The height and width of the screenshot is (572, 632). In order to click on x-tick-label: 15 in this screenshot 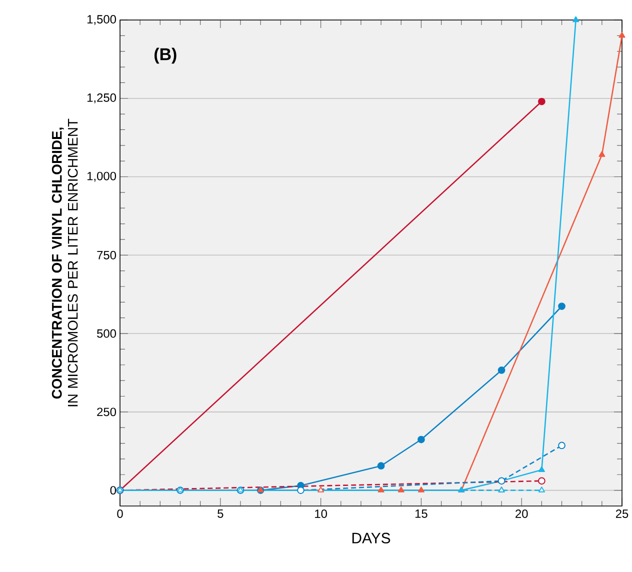, I will do `click(421, 514)`.